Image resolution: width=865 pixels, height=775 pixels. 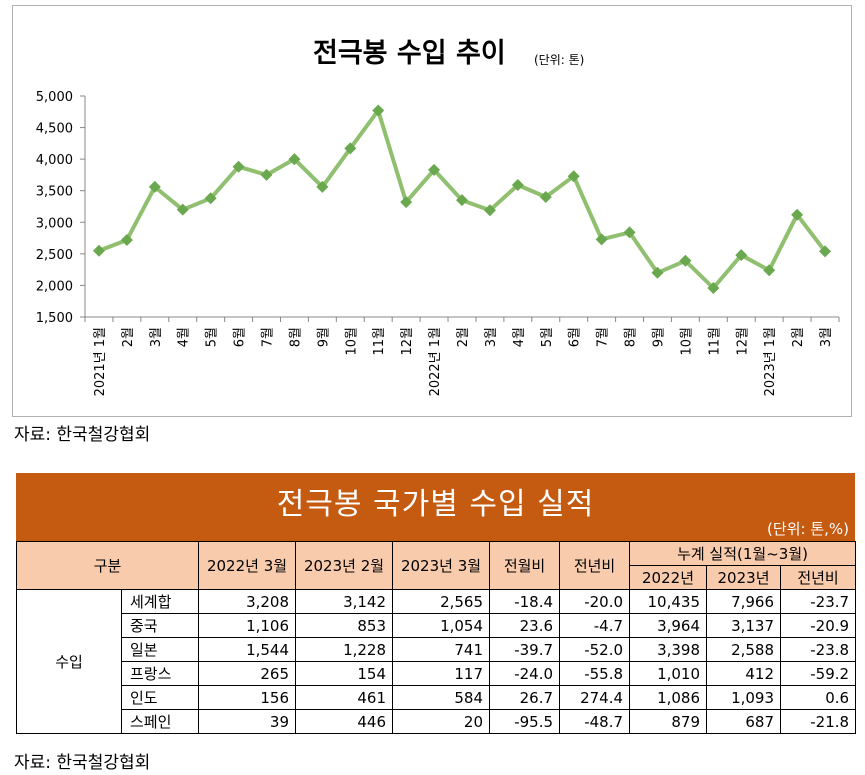 I want to click on table-cell: 154, so click(x=344, y=673).